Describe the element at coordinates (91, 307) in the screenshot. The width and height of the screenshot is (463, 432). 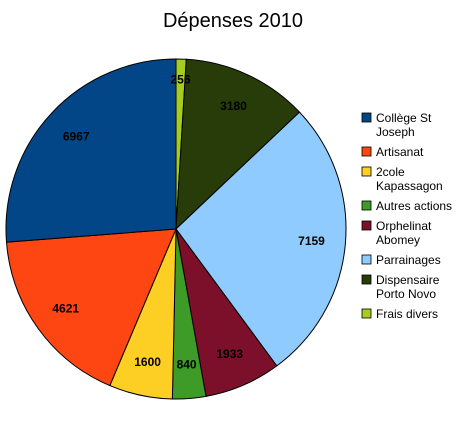
I see `pie-slice-artisanat` at that location.